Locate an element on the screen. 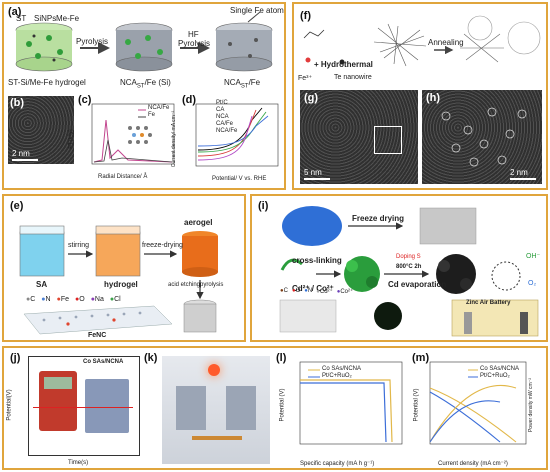  graphene-inset is located at coordinates (140, 135).